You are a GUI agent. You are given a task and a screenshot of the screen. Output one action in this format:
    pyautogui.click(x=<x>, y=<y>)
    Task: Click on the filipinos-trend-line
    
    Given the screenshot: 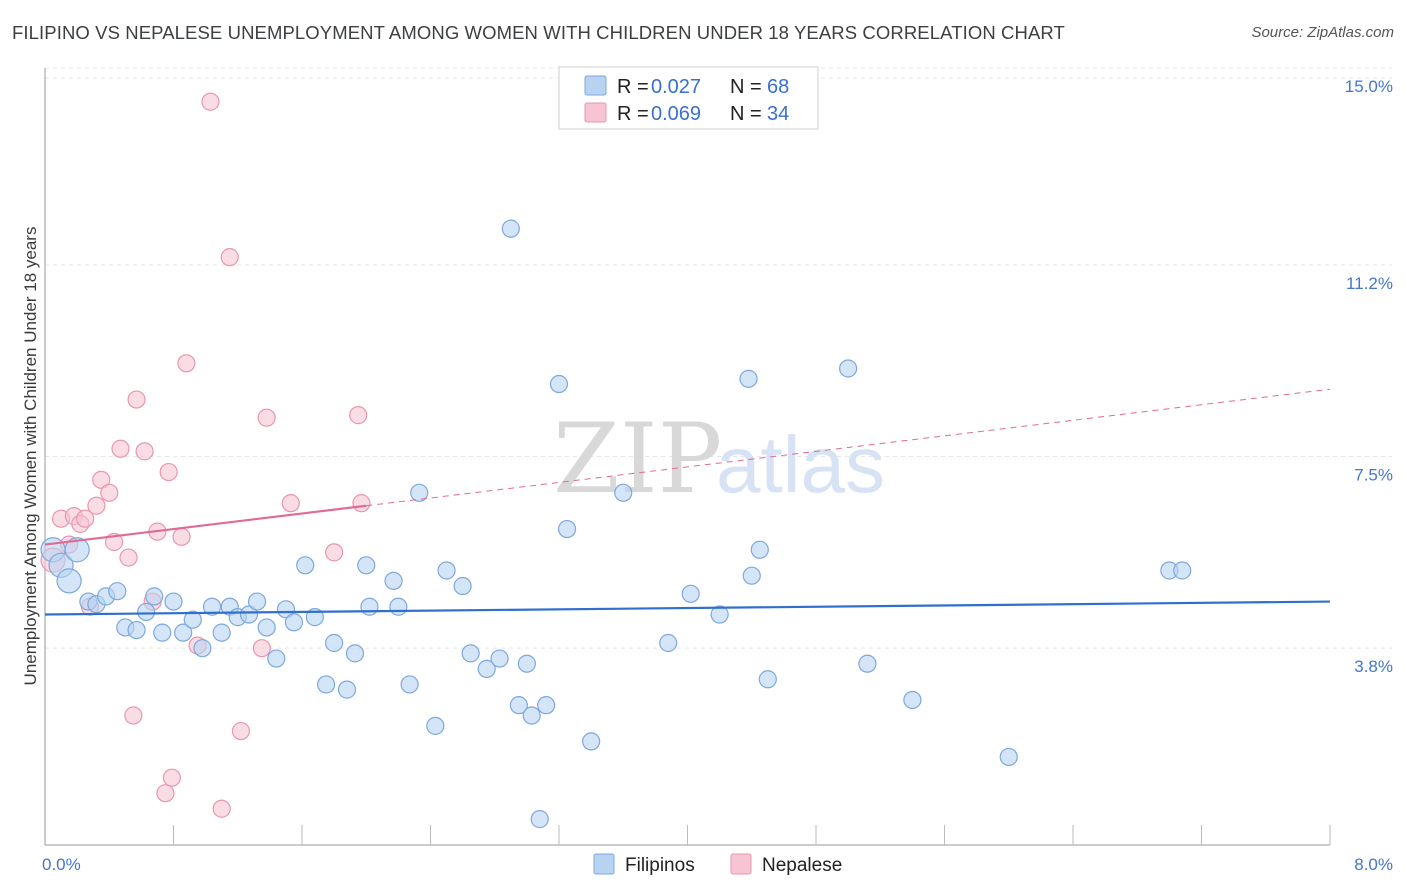 What is the action you would take?
    pyautogui.click(x=687, y=608)
    